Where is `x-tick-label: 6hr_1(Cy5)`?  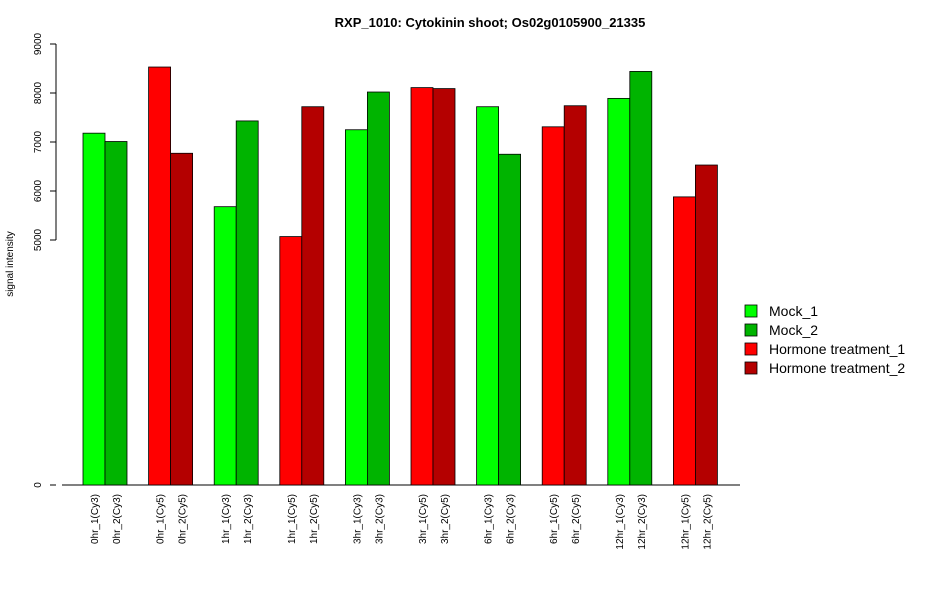
x-tick-label: 6hr_1(Cy5) is located at coordinates (554, 519).